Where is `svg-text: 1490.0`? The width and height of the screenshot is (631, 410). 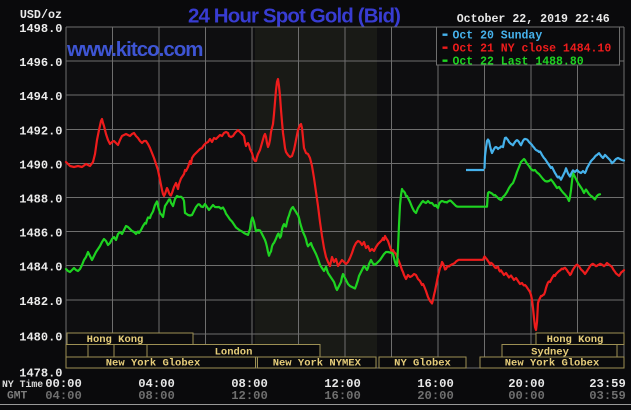
svg-text: 1490.0 is located at coordinates (40, 165).